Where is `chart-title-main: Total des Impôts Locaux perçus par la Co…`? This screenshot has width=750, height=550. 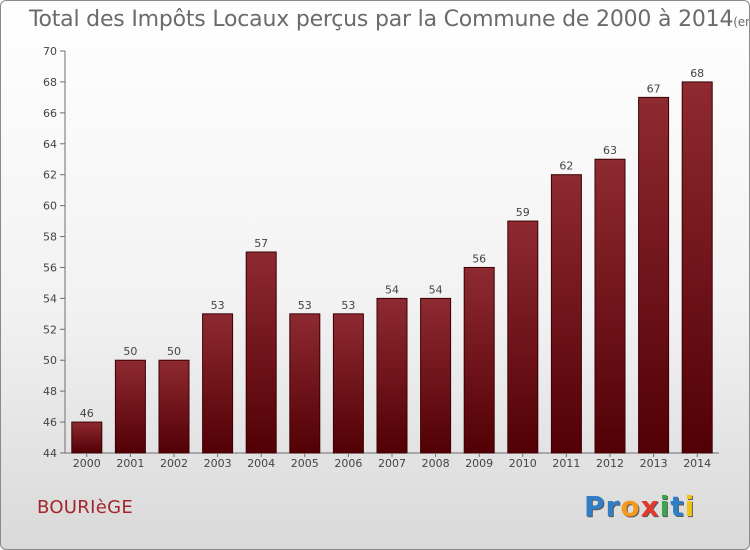 chart-title-main: Total des Impôts Locaux perçus par la Co… is located at coordinates (381, 19).